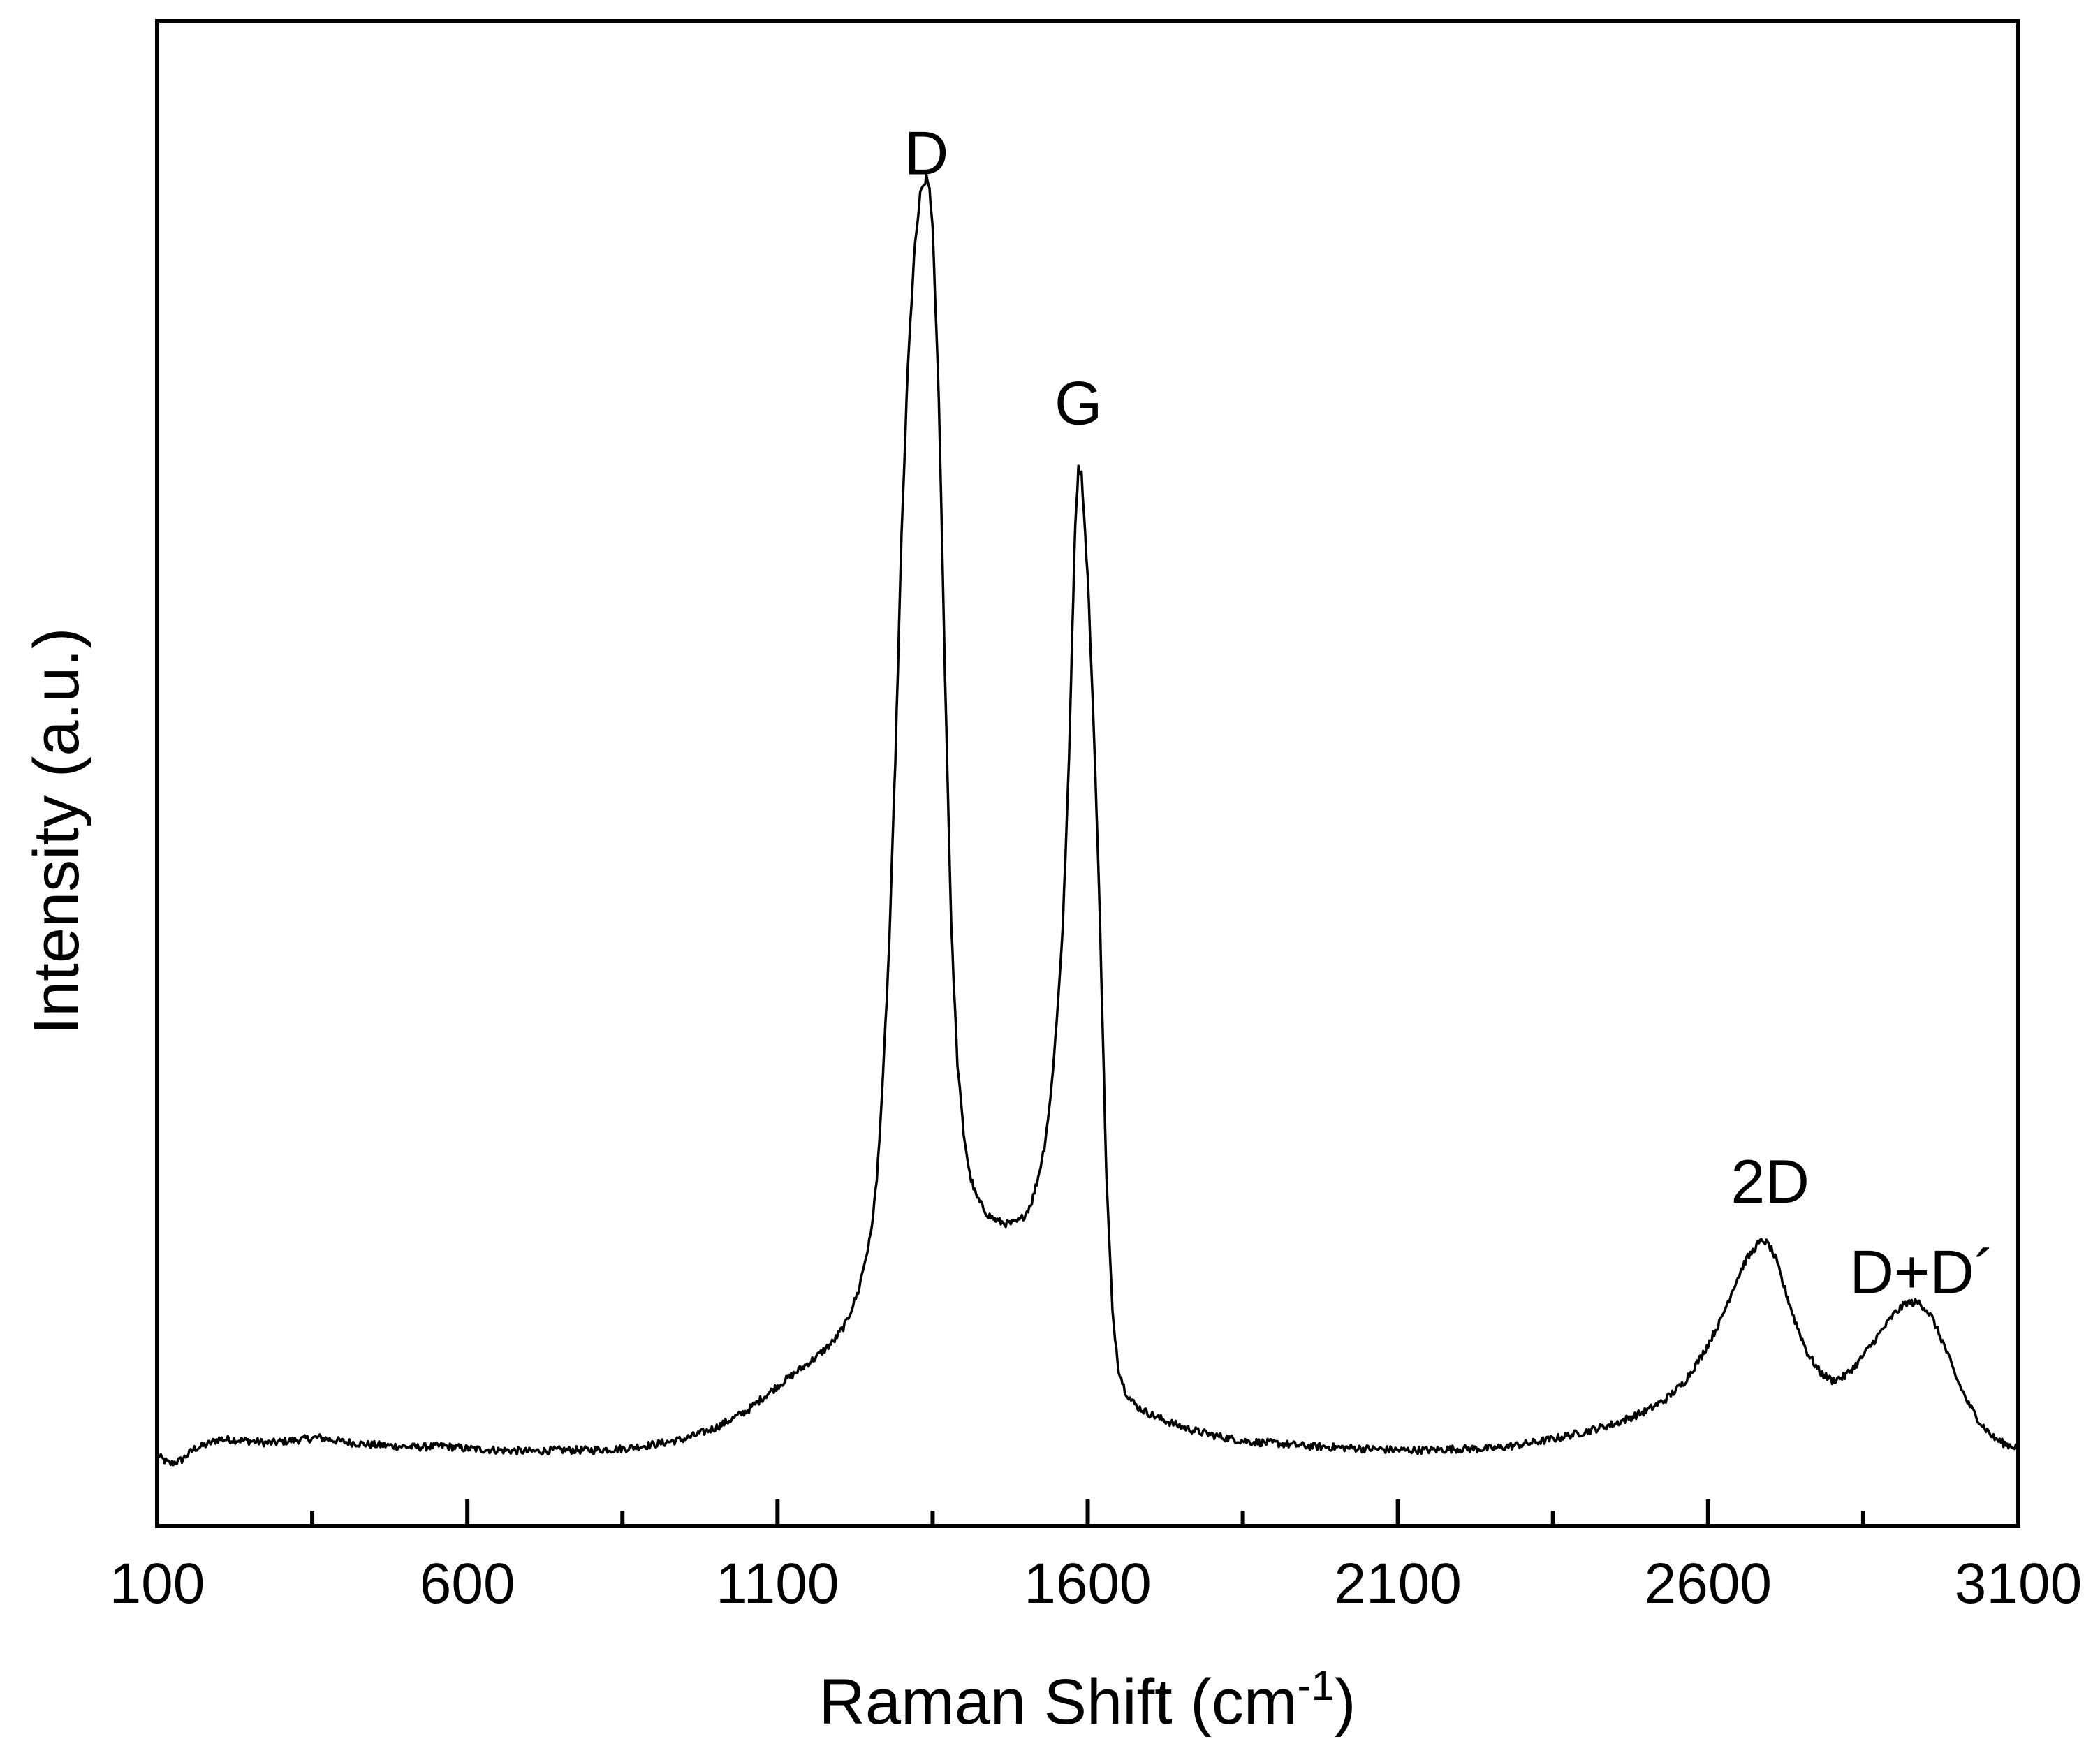  I want to click on peak-label: 2D, so click(1770, 1181).